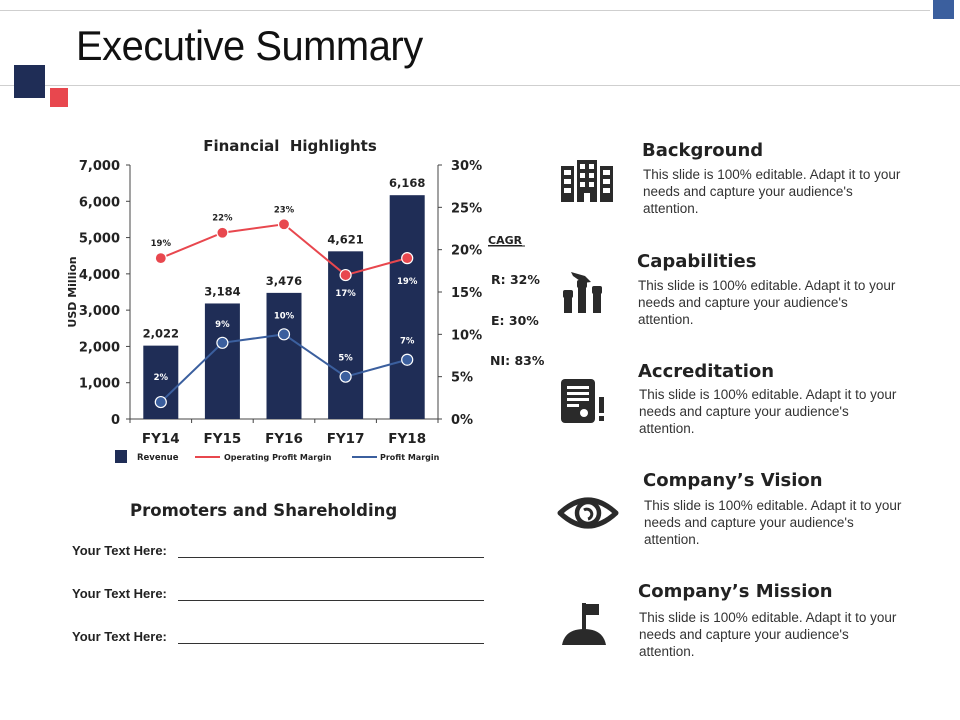 The width and height of the screenshot is (960, 720). I want to click on cagr-item: R: 32%, so click(515, 279).